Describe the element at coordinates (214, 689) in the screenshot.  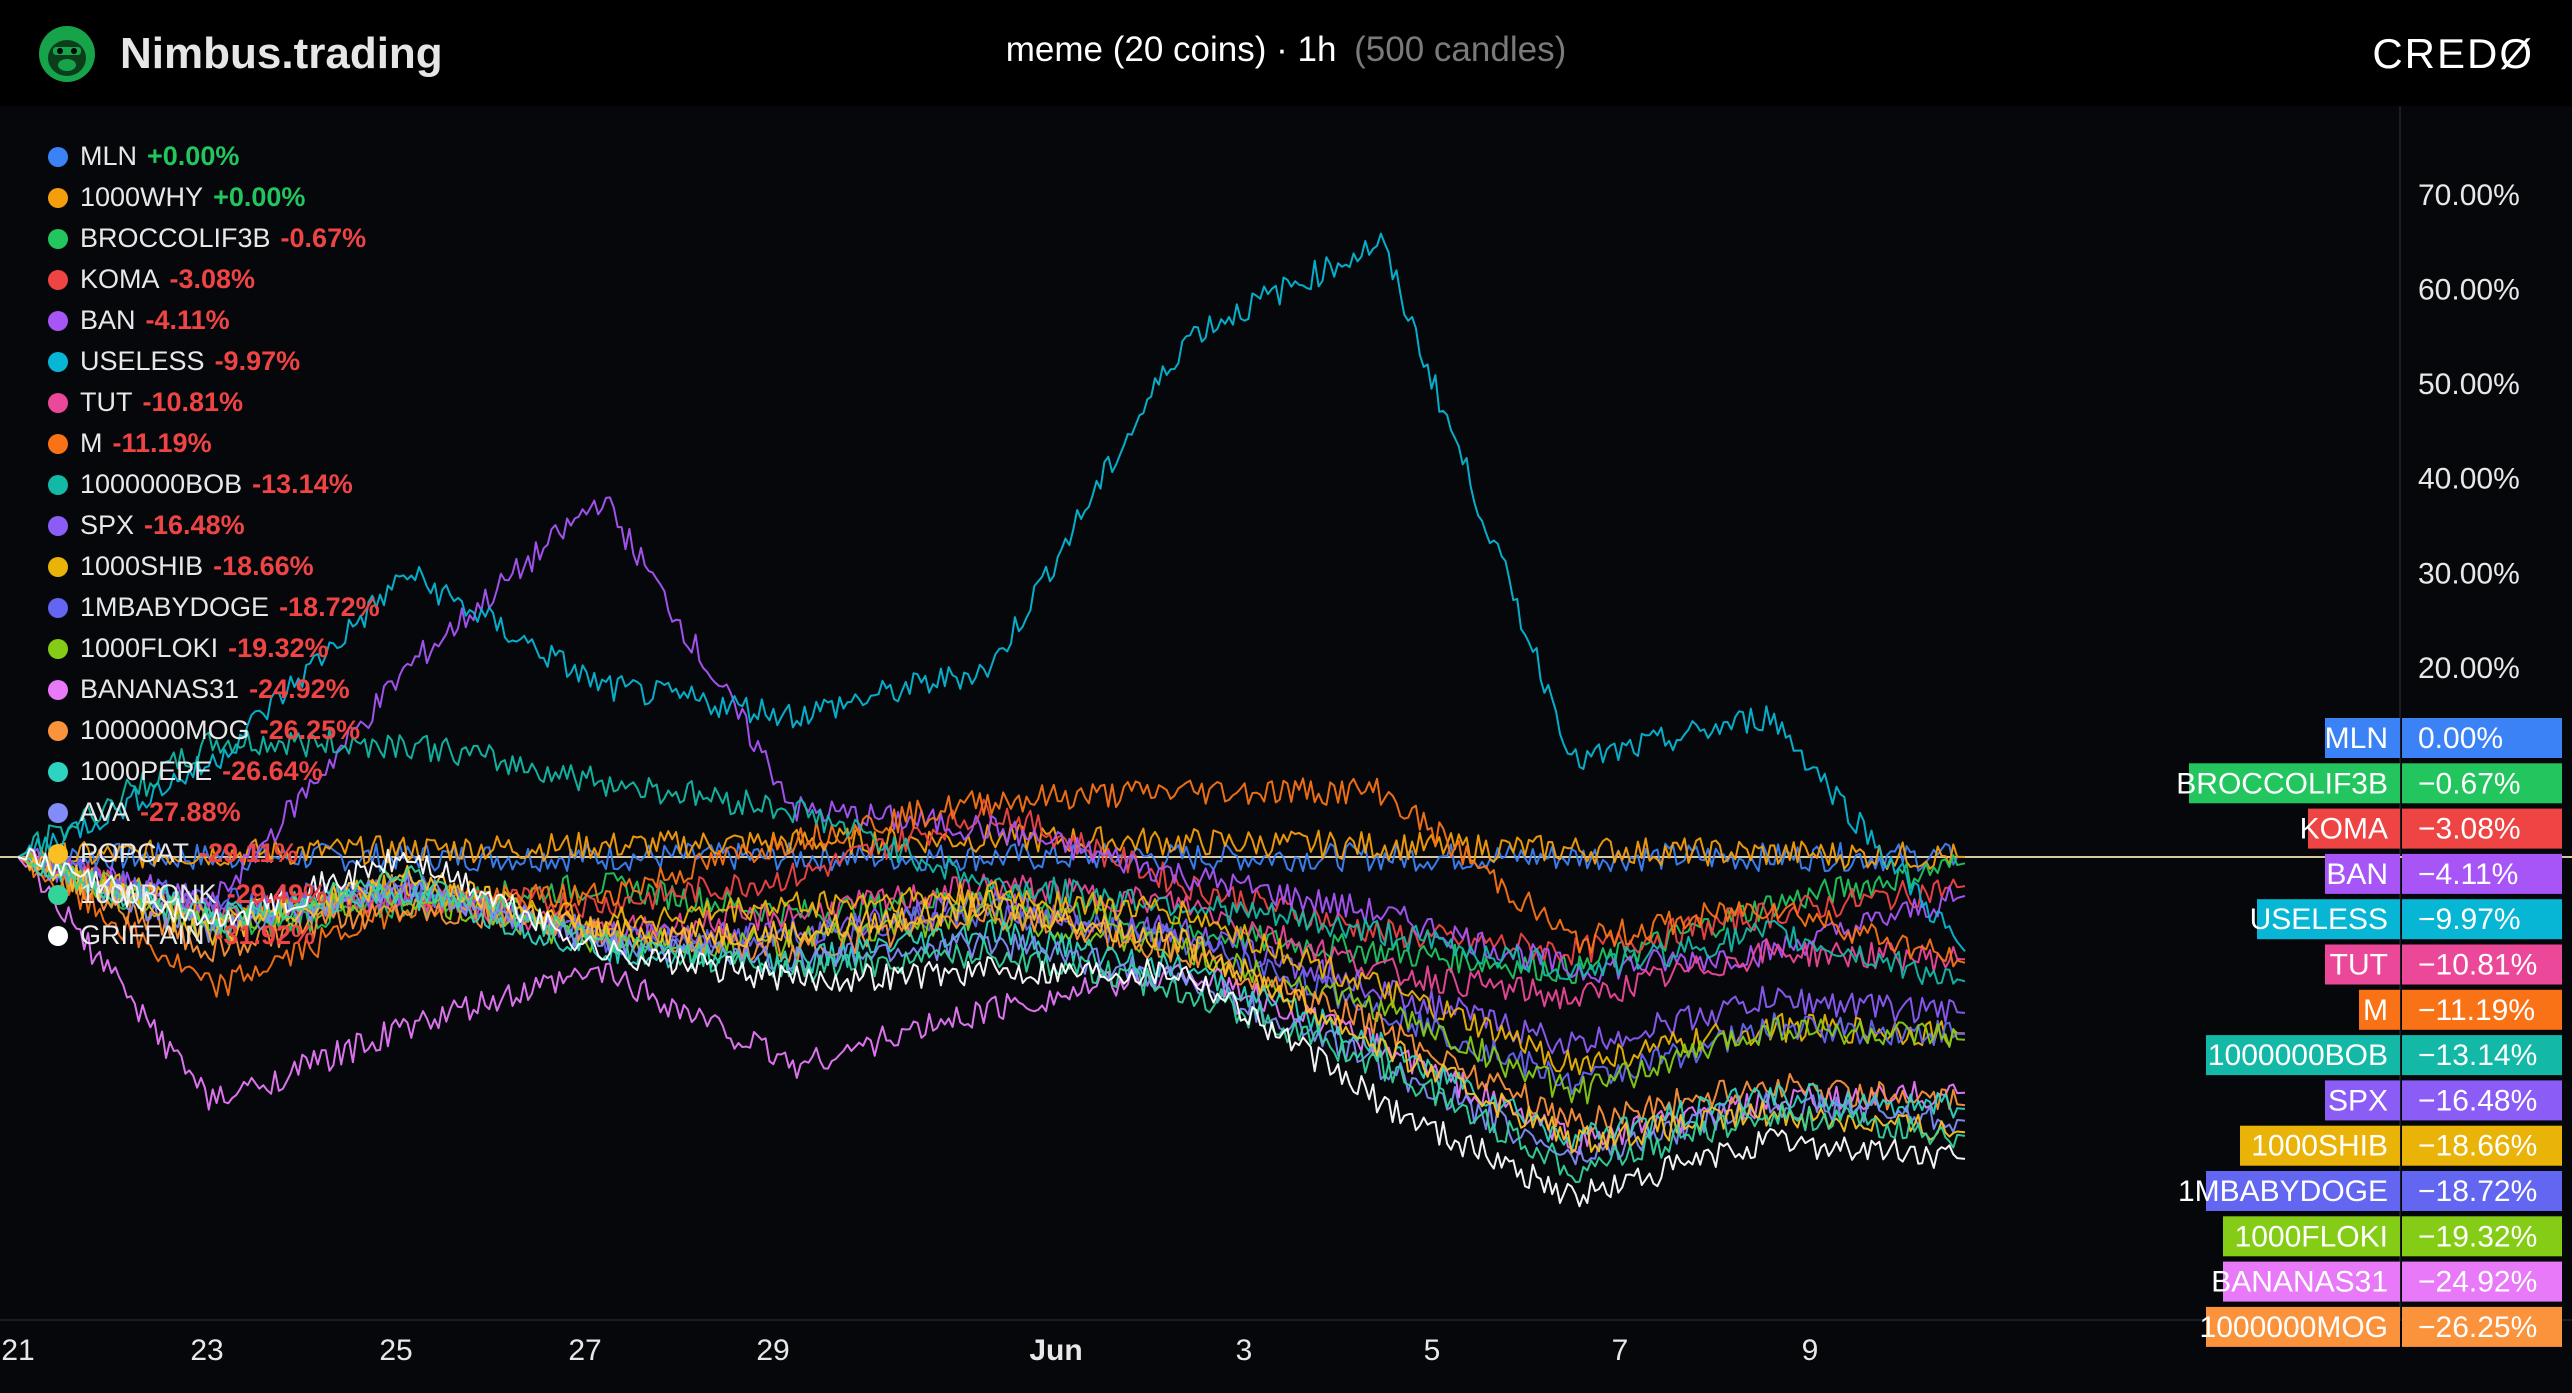
I see `legend-item: BANANAS31 -24.92%` at that location.